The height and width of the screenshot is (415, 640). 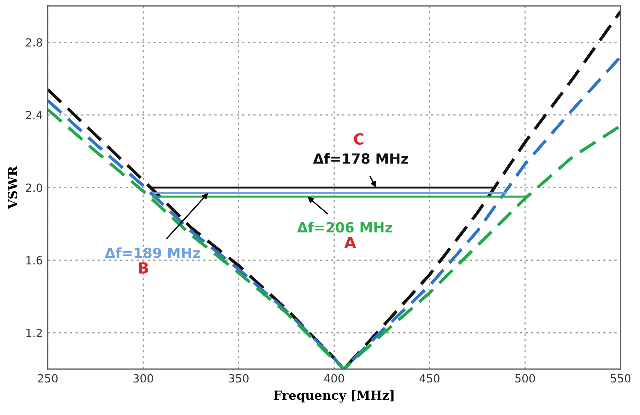 I want to click on x-tick-label: 350, so click(x=239, y=378).